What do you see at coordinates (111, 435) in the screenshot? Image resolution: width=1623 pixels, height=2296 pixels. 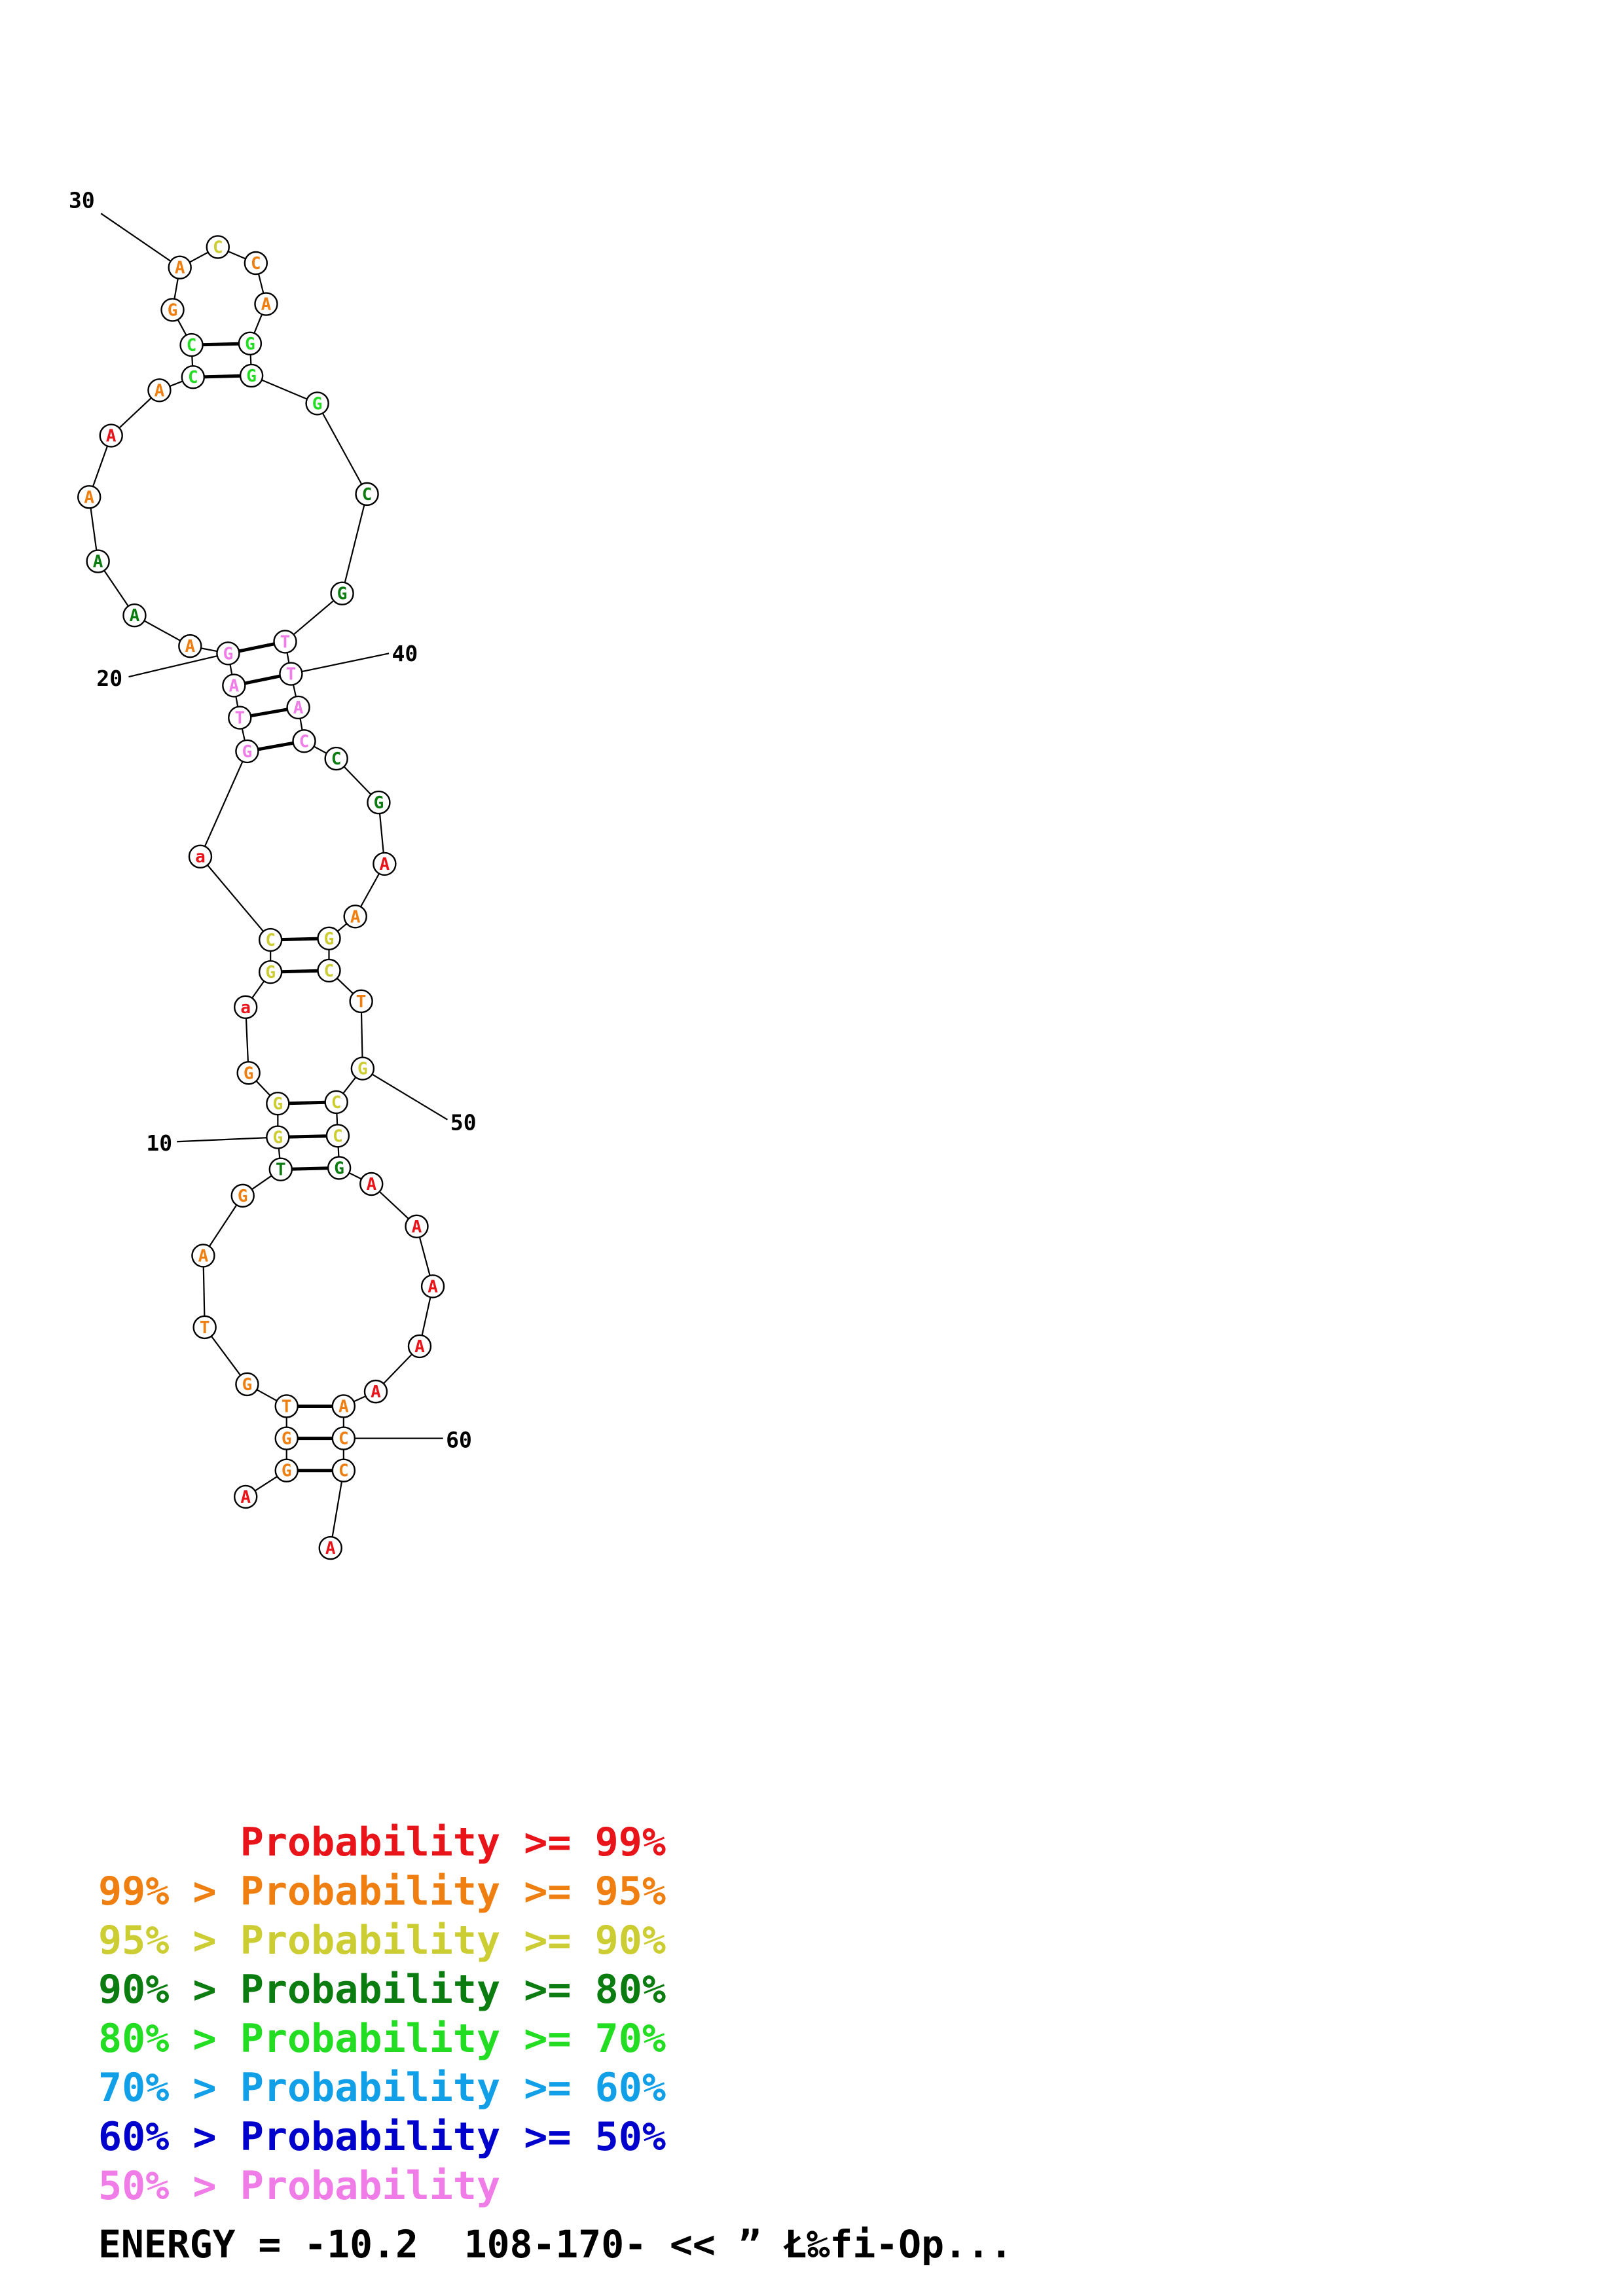 I see `nucleotide-25: A` at bounding box center [111, 435].